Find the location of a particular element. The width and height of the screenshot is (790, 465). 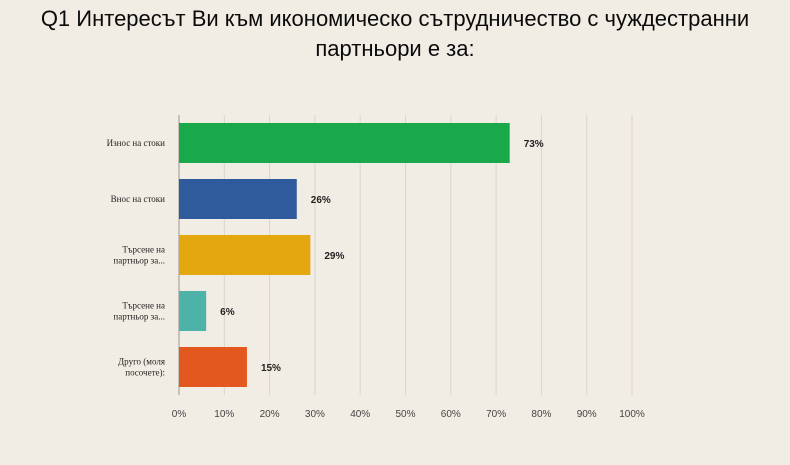

value-label: 26% is located at coordinates (321, 200).